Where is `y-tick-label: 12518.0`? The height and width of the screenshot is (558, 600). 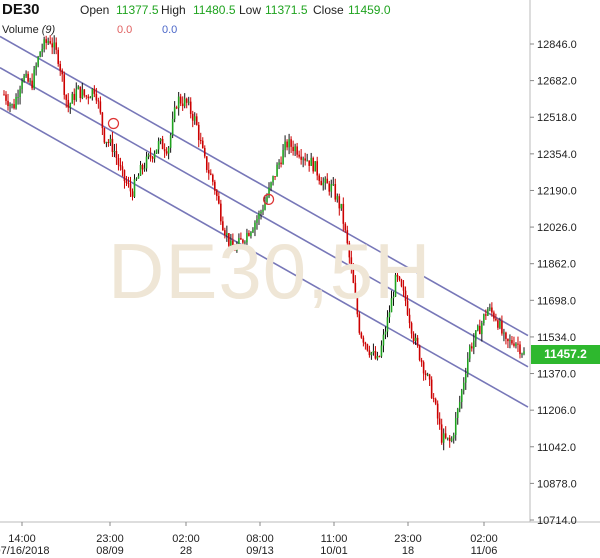 y-tick-label: 12518.0 is located at coordinates (557, 118).